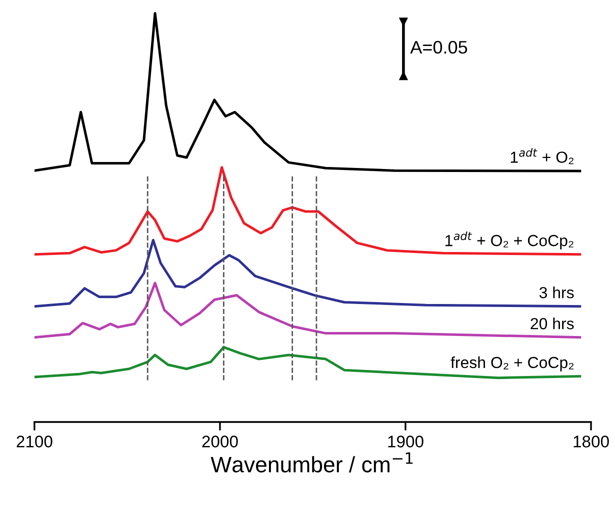 This screenshot has width=615, height=506. Describe the element at coordinates (311, 462) in the screenshot. I see `x-axis-title: Wavenumber / cm$^{−1}$` at that location.